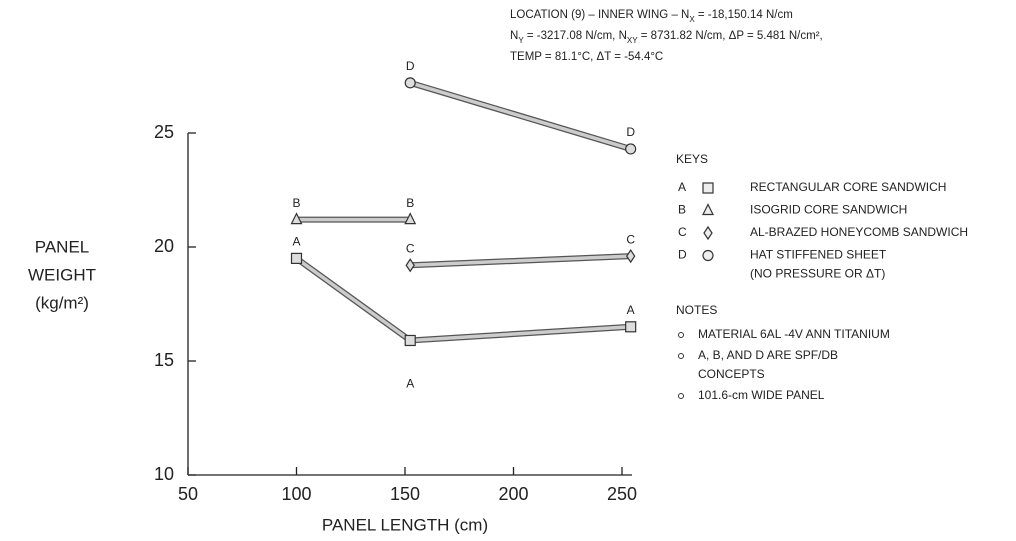 The image size is (1016, 541). I want to click on y-tick-label: 25, so click(164, 132).